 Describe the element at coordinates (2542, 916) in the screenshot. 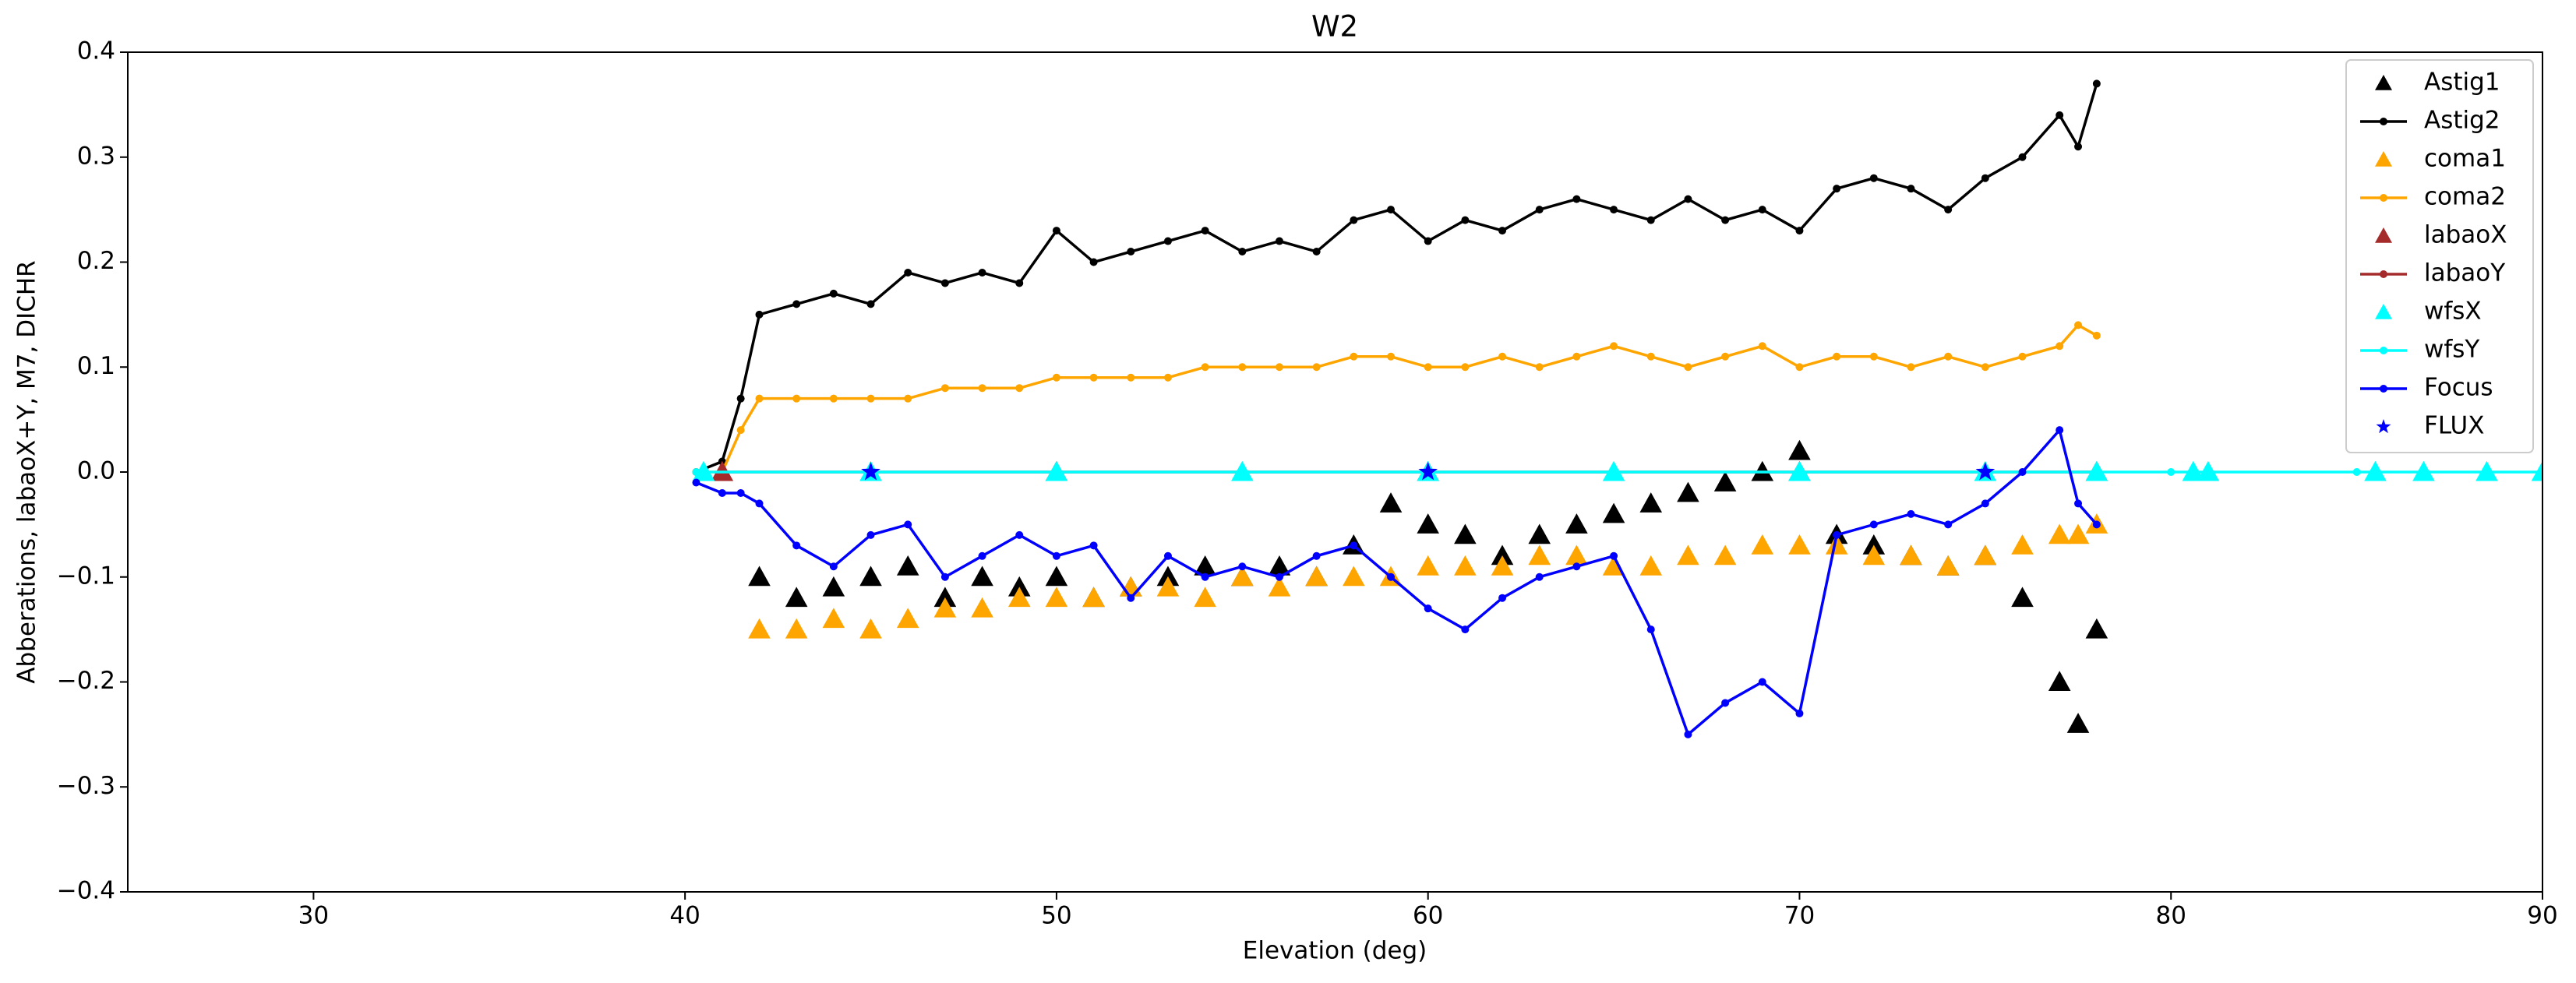

I see `x-tick-label: 90` at that location.